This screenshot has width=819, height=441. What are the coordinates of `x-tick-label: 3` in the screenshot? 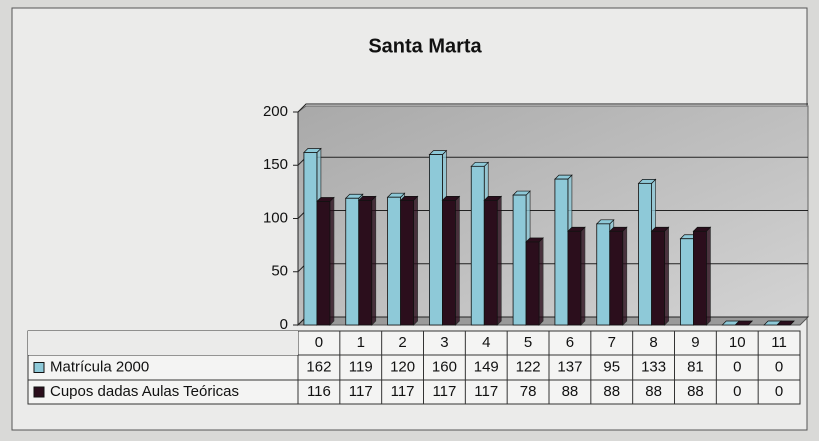 It's located at (444, 342).